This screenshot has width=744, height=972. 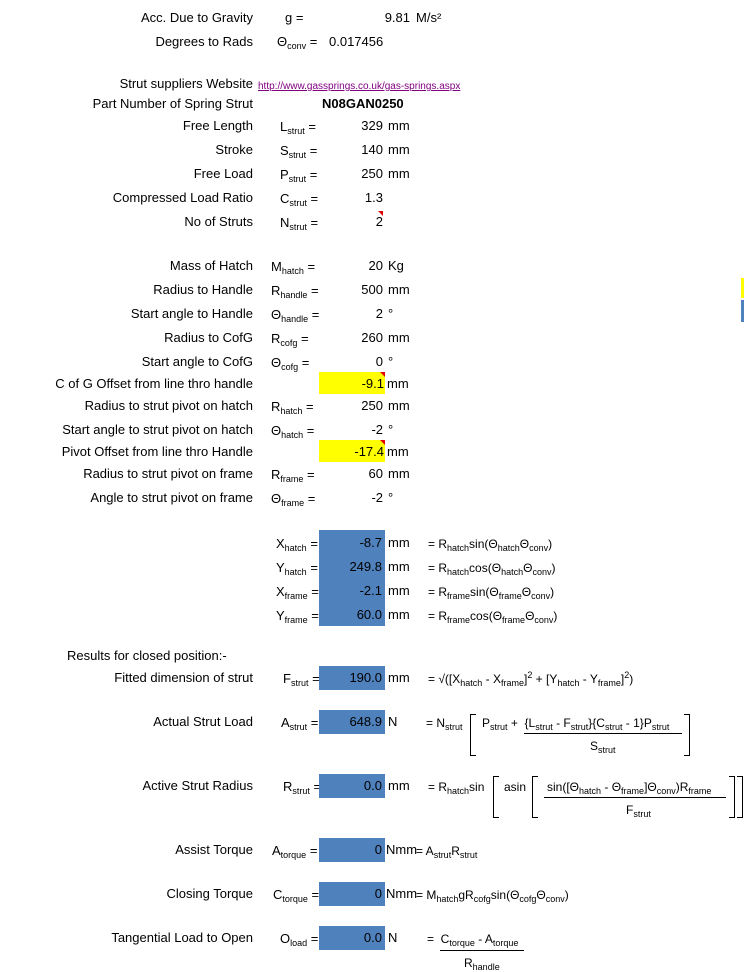 I want to click on active-inner-left-bracket, so click(x=535, y=797).